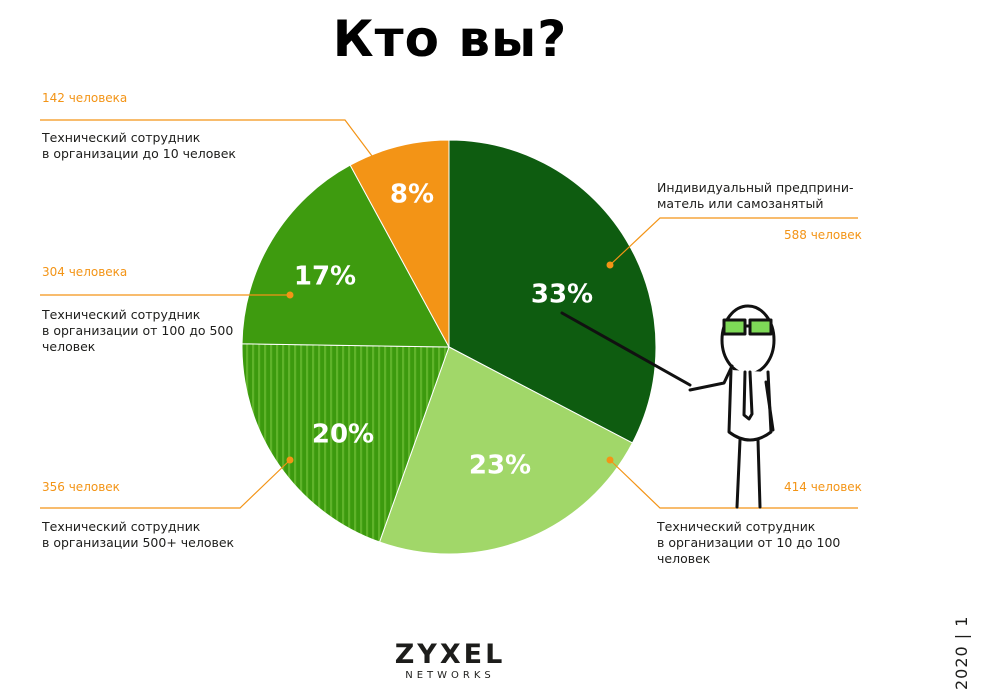  What do you see at coordinates (823, 487) in the screenshot?
I see `slice-count-label: 414 человек` at bounding box center [823, 487].